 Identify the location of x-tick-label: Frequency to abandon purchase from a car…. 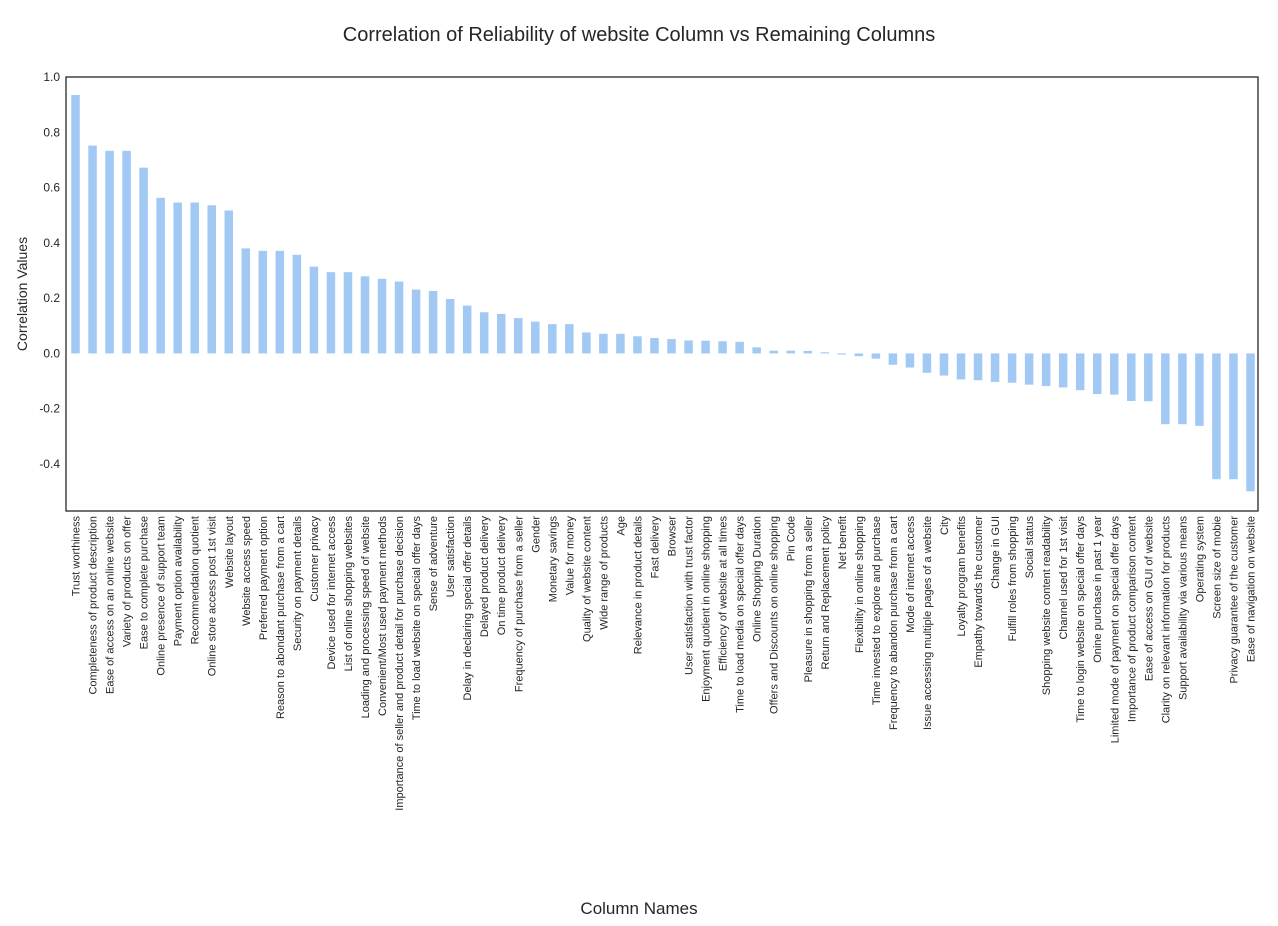
(894, 623).